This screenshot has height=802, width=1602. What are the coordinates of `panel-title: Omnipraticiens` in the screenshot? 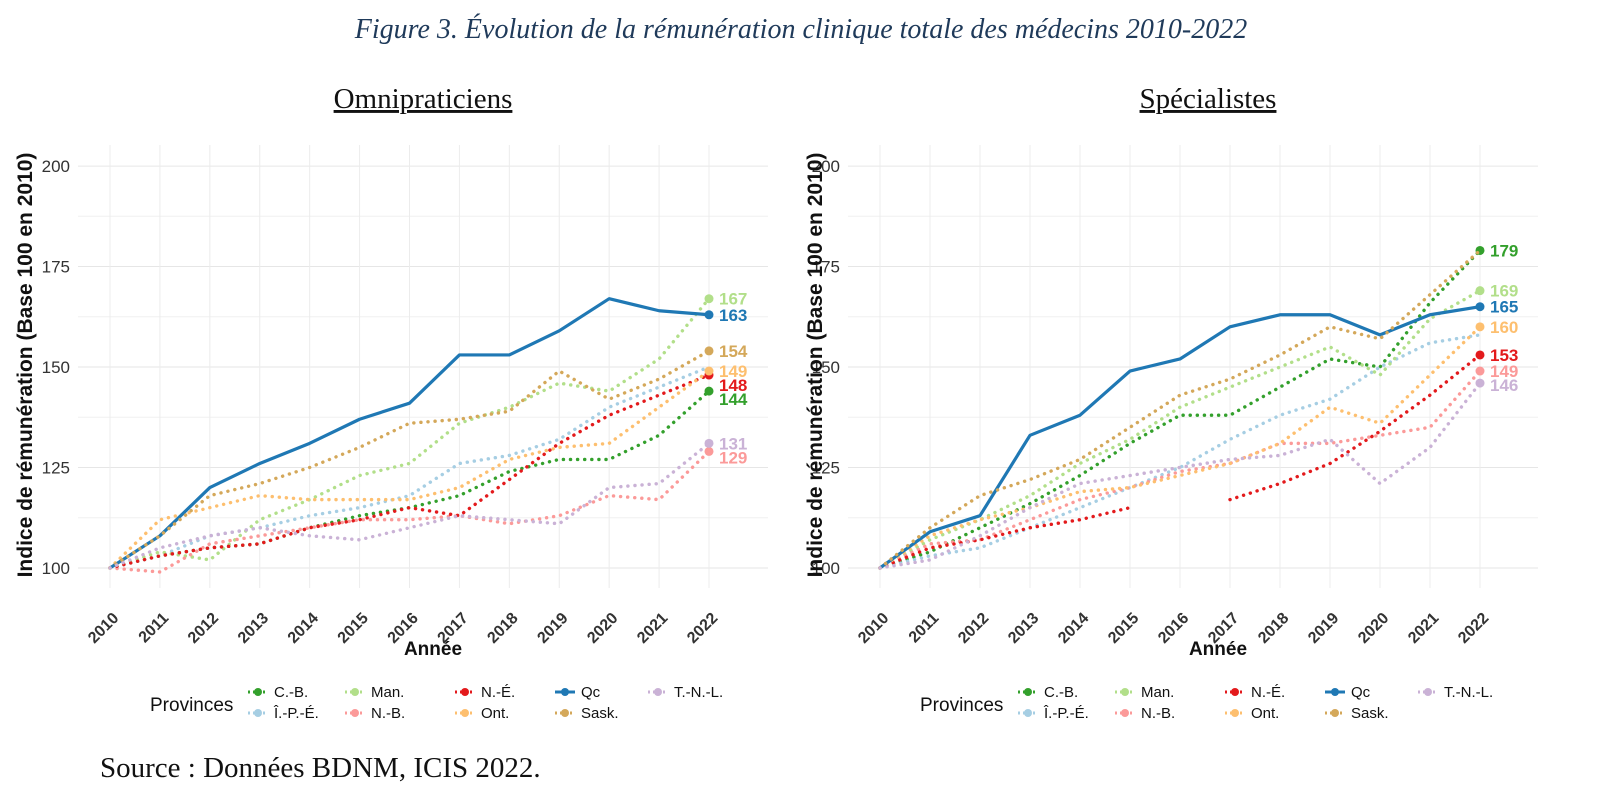 It's located at (423, 99).